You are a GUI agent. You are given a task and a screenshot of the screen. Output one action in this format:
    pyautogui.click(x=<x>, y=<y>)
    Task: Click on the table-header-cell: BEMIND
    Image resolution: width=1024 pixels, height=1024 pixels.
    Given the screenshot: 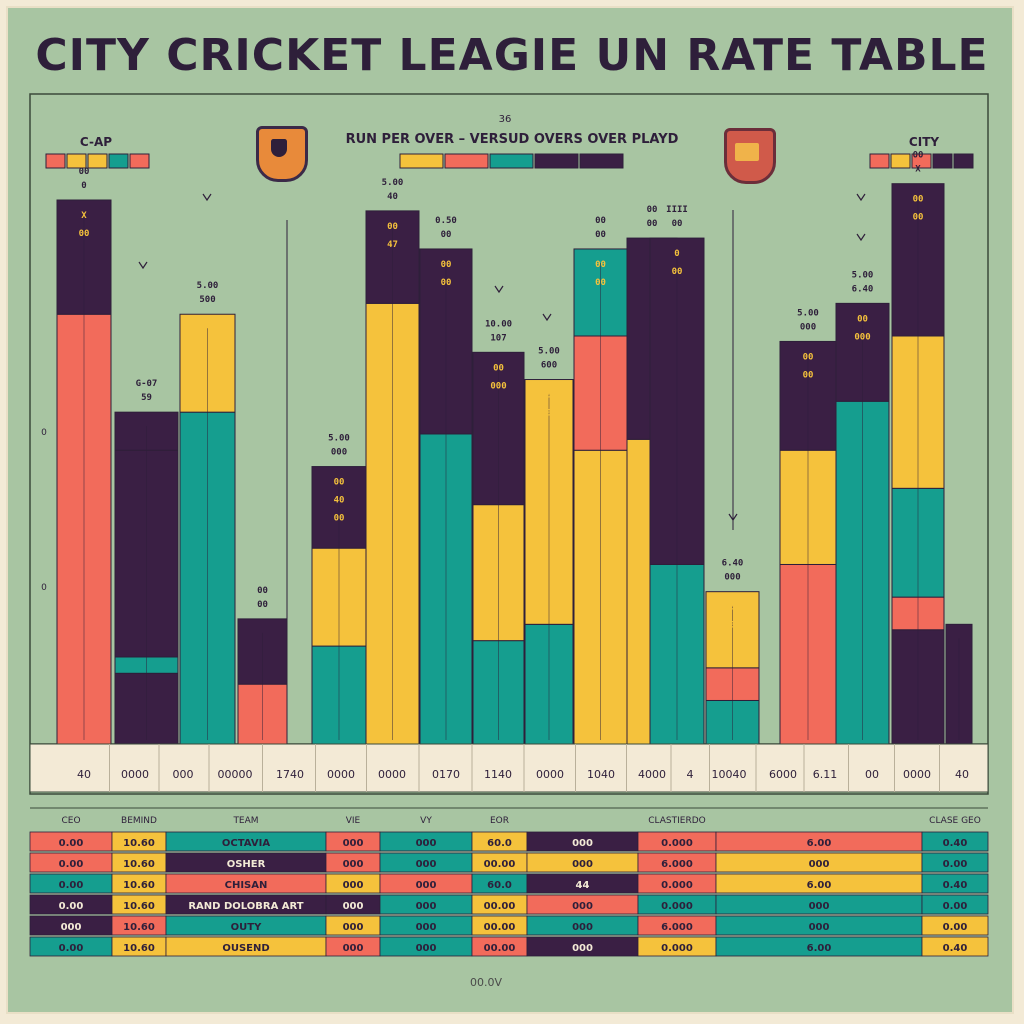 What is the action you would take?
    pyautogui.click(x=139, y=821)
    